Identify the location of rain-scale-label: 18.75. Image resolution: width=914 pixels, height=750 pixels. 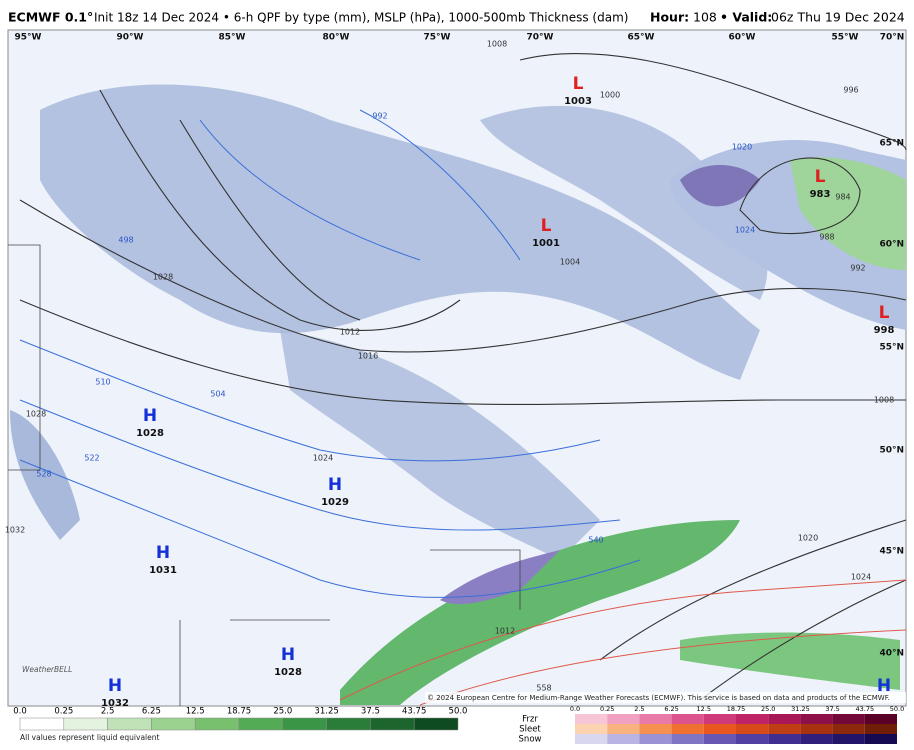
(239, 712).